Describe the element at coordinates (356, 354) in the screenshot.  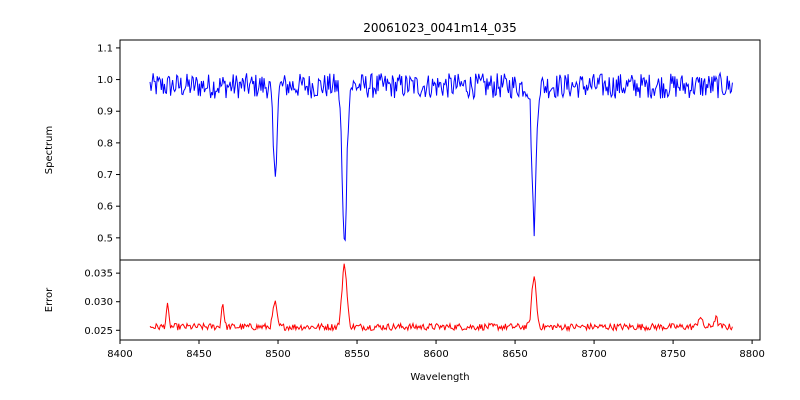
I see `x-tick-label: 8550` at that location.